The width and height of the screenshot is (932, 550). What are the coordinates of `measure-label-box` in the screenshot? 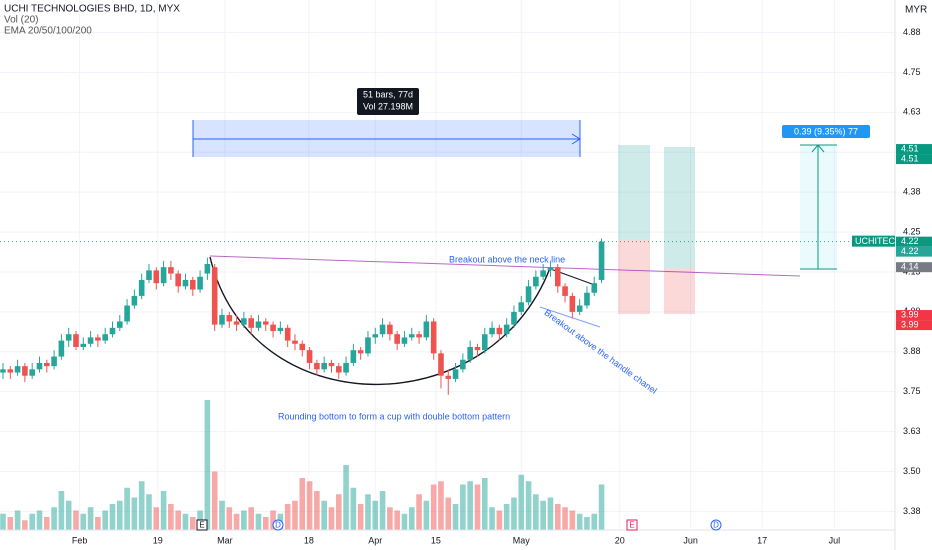 It's located at (826, 131).